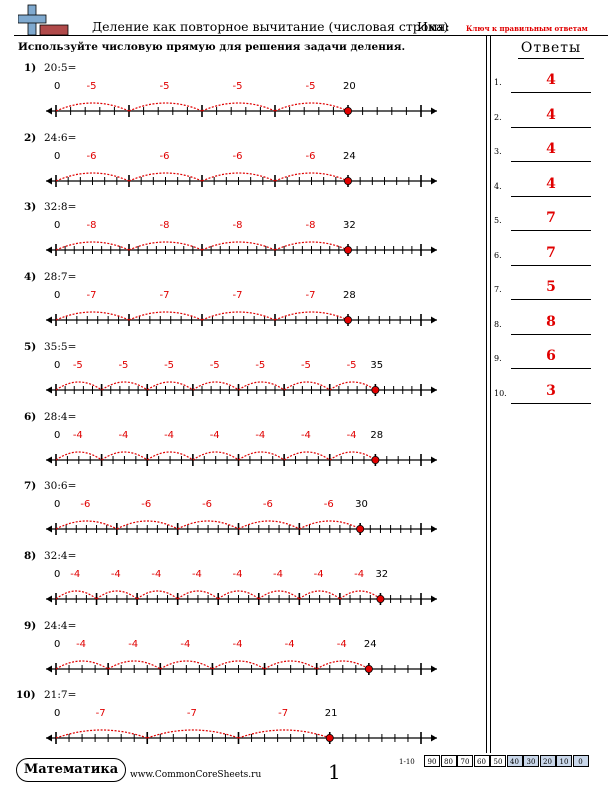  Describe the element at coordinates (241, 726) in the screenshot. I see `number-line: 0 -7 -7 -7 21` at that location.